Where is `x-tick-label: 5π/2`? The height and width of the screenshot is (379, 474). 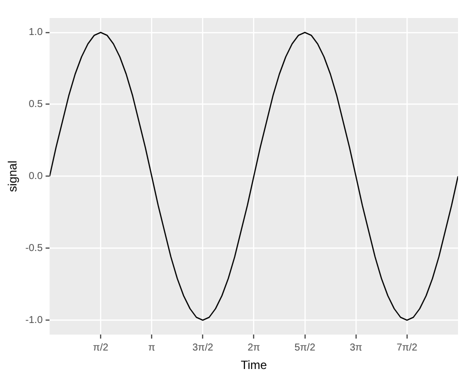 x-tick-label: 5π/2 is located at coordinates (305, 348).